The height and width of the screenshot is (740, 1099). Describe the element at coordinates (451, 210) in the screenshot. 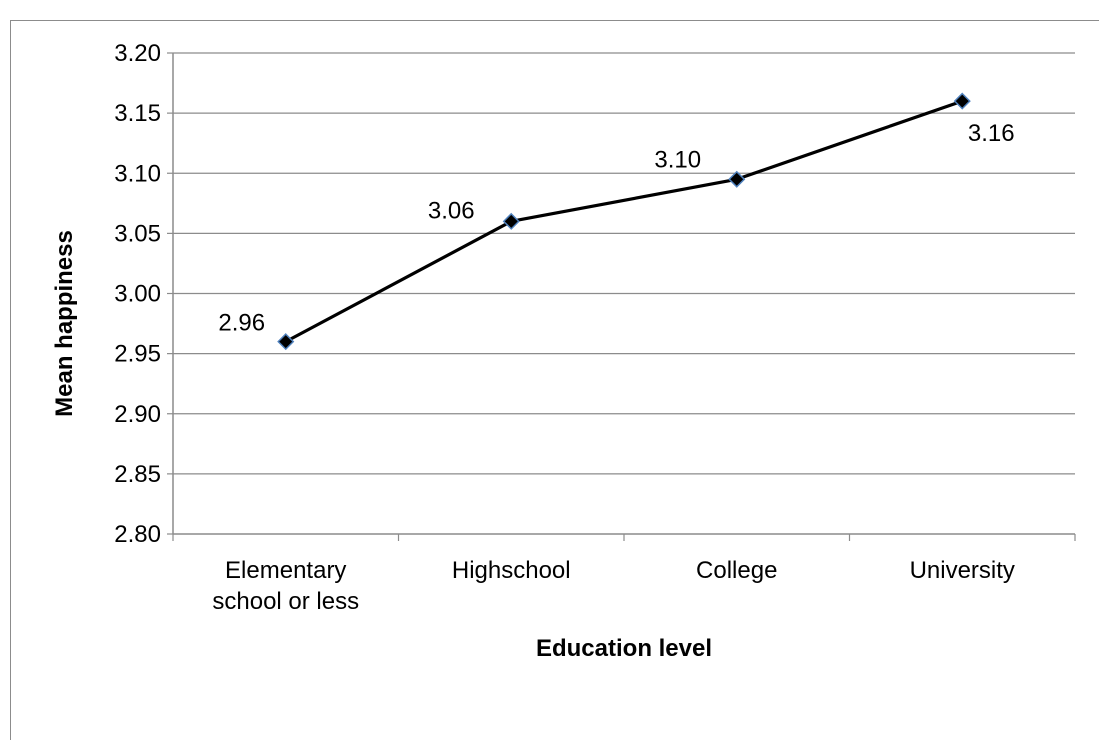

I see `data-label: 3.06` at that location.